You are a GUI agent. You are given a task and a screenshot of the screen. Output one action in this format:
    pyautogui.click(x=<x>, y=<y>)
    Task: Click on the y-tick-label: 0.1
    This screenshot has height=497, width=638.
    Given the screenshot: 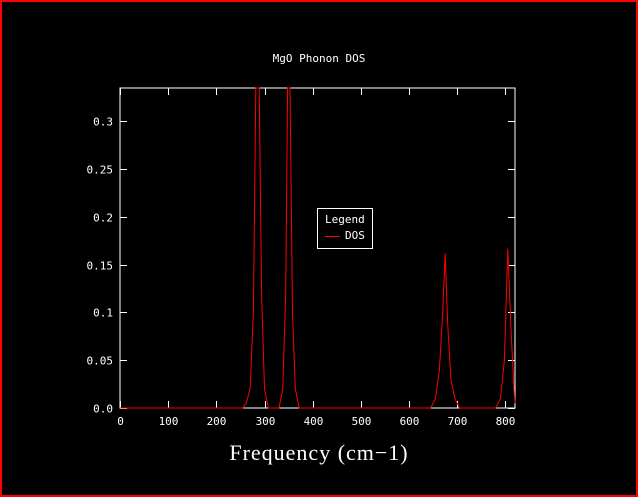 What is the action you would take?
    pyautogui.click(x=103, y=313)
    